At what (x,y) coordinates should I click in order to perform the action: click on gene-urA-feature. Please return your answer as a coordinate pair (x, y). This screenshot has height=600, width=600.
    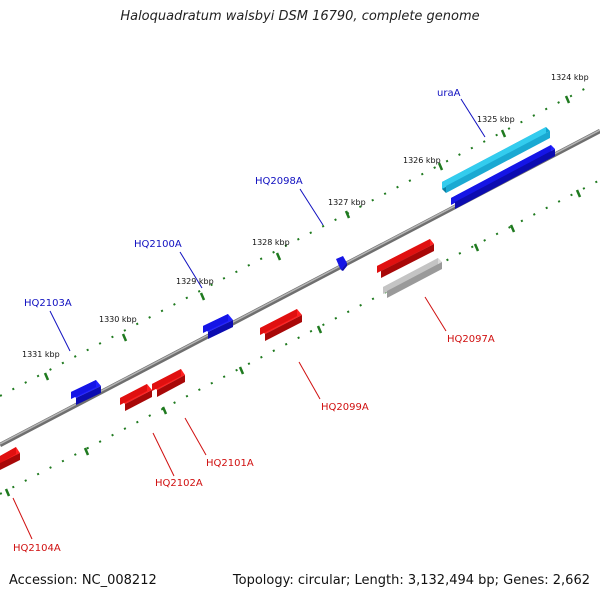
    Looking at the image, I should click on (496, 160).